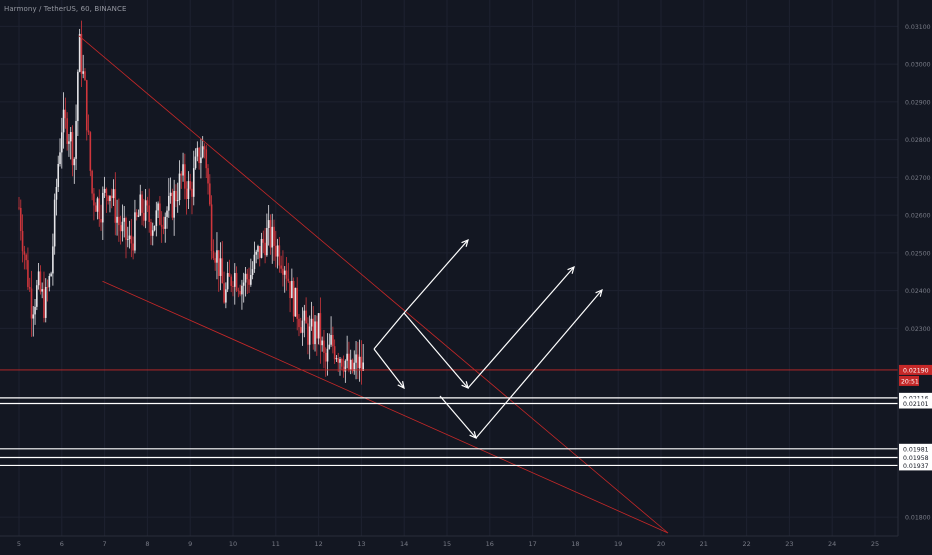 The height and width of the screenshot is (555, 932). What do you see at coordinates (915, 369) in the screenshot?
I see `last-price-badge` at bounding box center [915, 369].